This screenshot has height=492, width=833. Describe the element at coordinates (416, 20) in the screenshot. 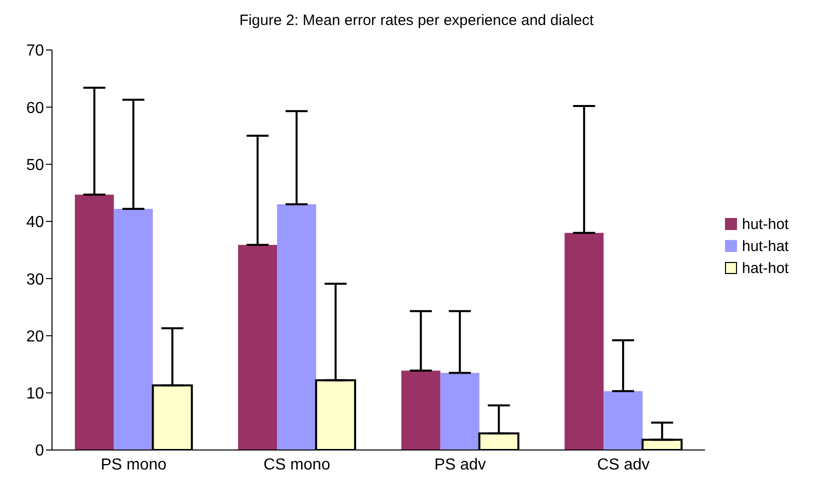

I see `chart-title: Figure 2: Mean error rates per experience and dialect` at that location.